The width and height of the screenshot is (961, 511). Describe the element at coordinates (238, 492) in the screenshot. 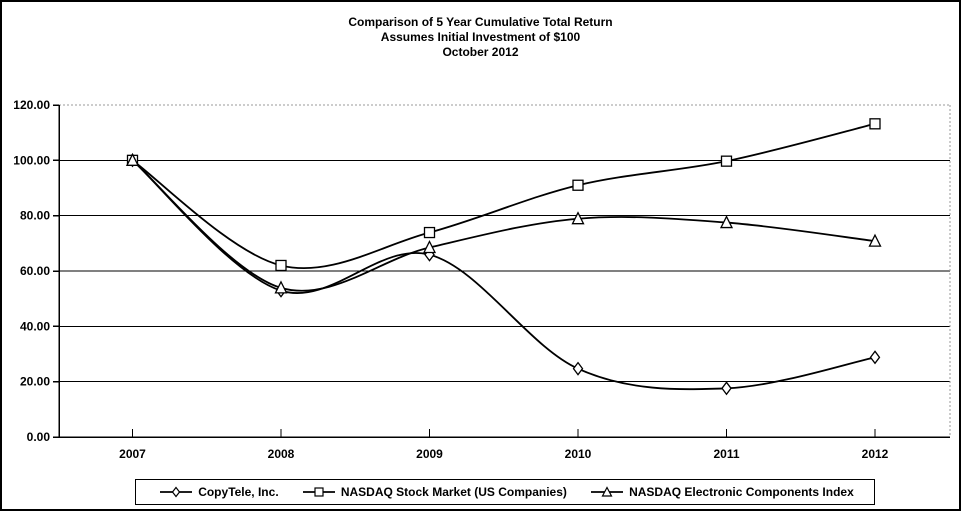

I see `legend-label-copytele: CopyTele, Inc.` at that location.